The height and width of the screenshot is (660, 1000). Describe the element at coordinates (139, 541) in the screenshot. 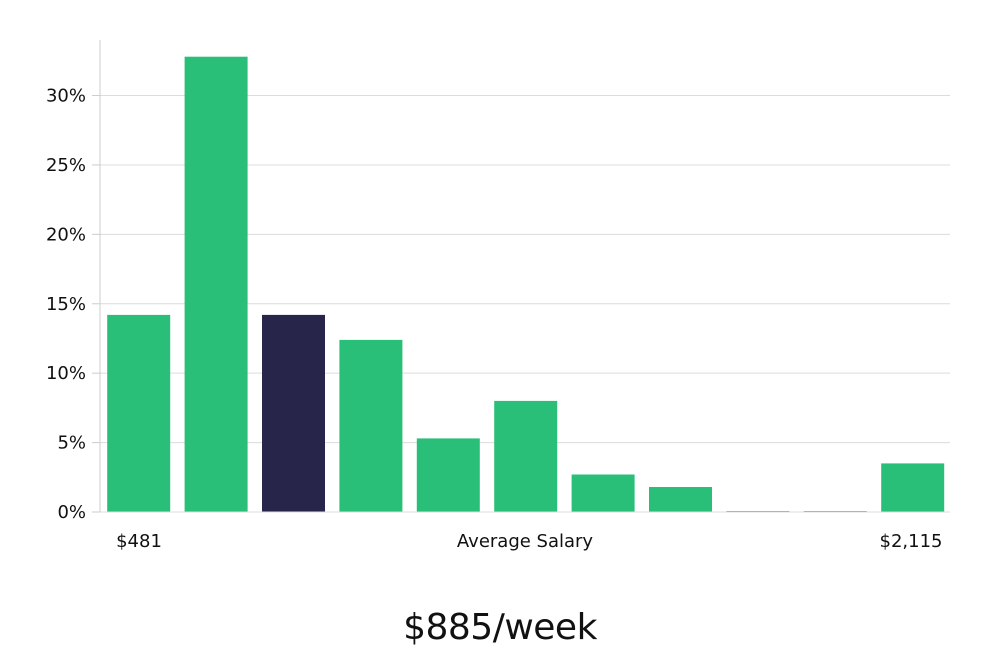

I see `x-axis-min-label: $481` at that location.